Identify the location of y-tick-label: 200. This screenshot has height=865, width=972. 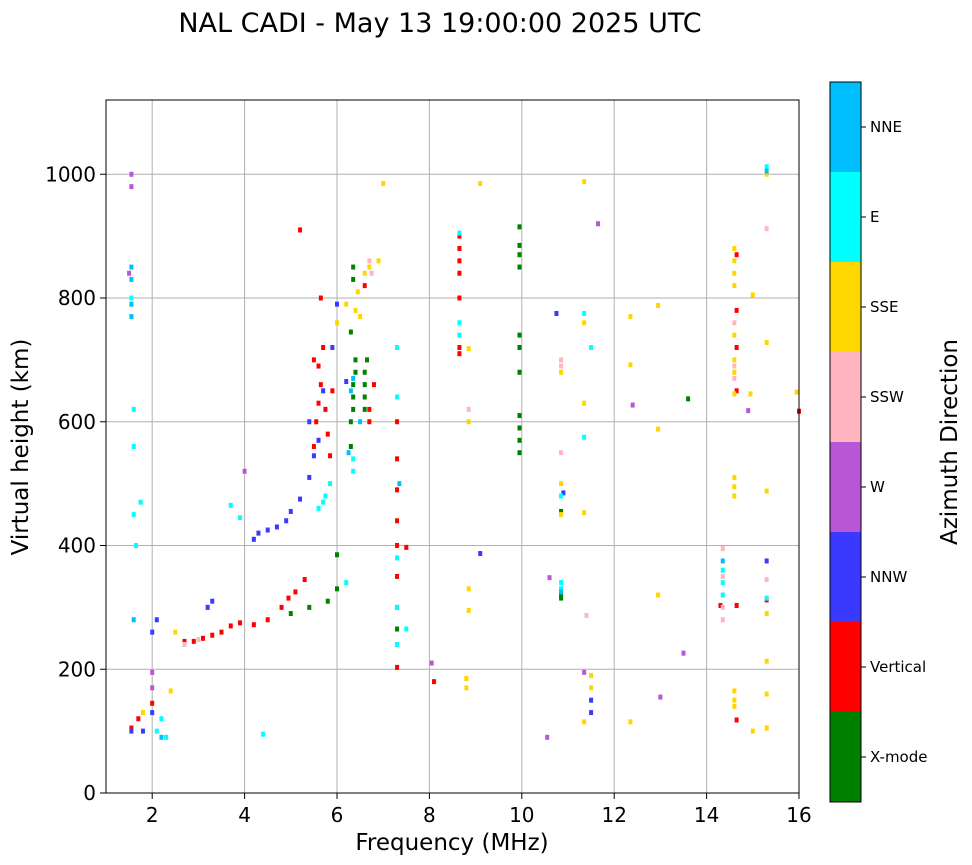
(77, 669).